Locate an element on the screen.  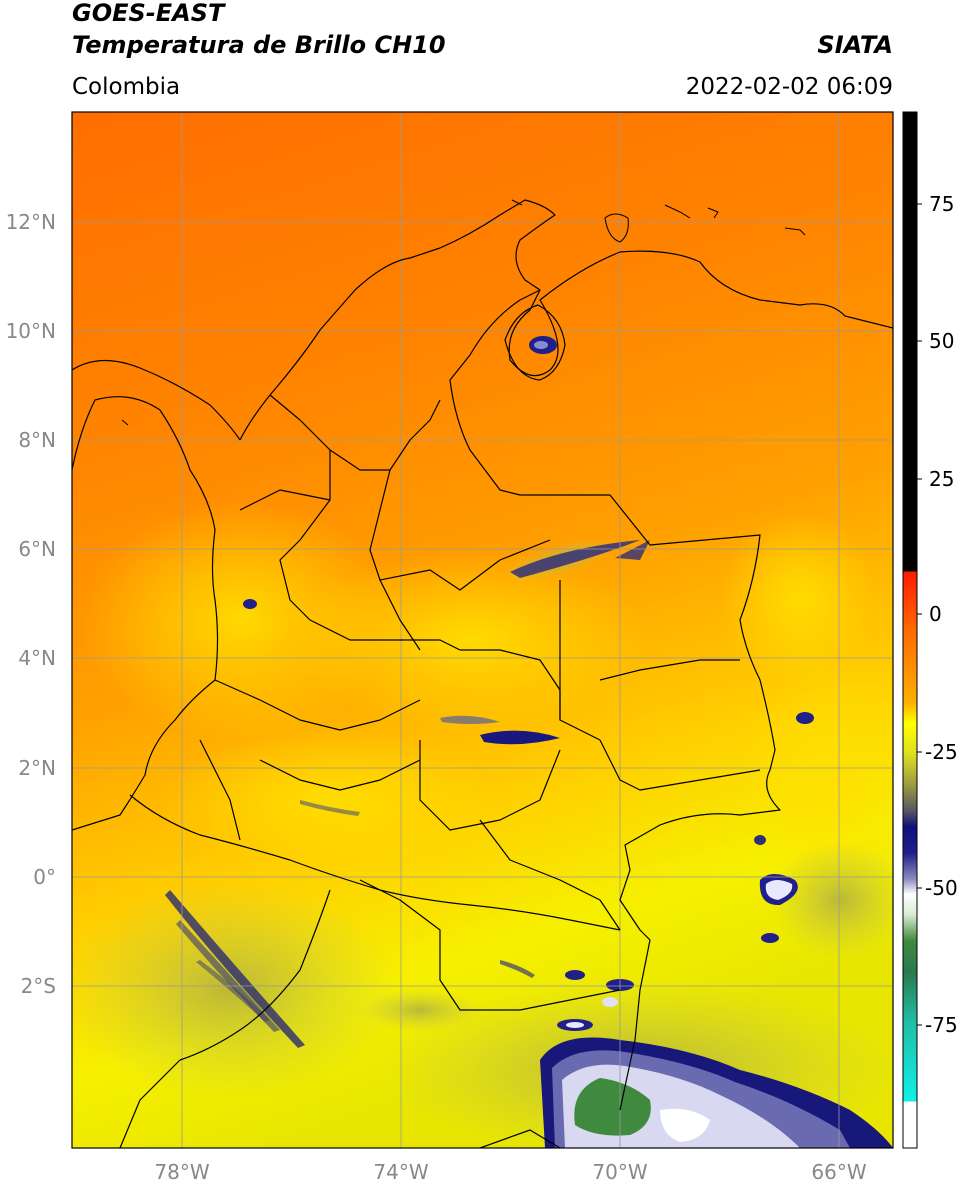
colorbar-label-minus75: -75 is located at coordinates (941, 1025).